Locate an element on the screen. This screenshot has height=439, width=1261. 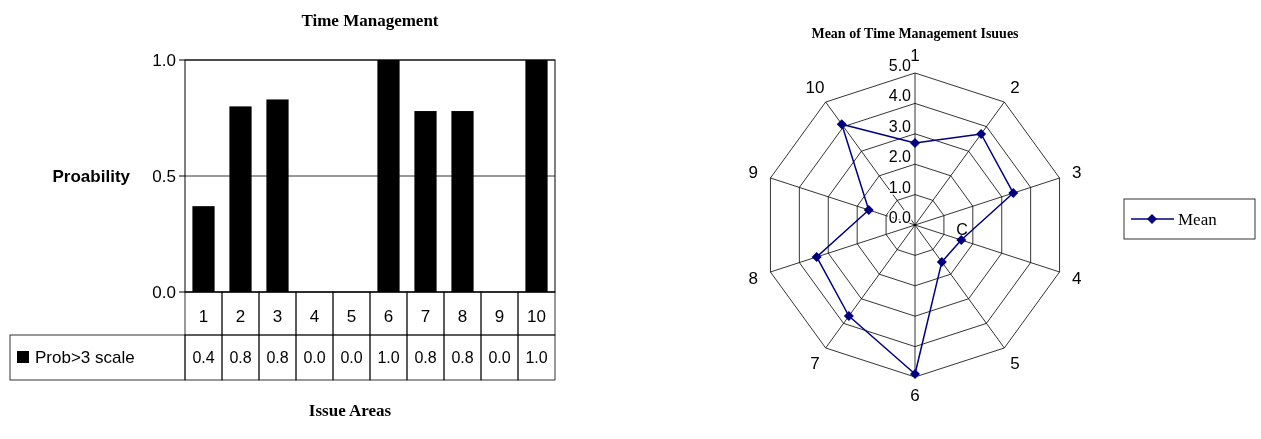
x-tick-label: 3 is located at coordinates (277, 316).